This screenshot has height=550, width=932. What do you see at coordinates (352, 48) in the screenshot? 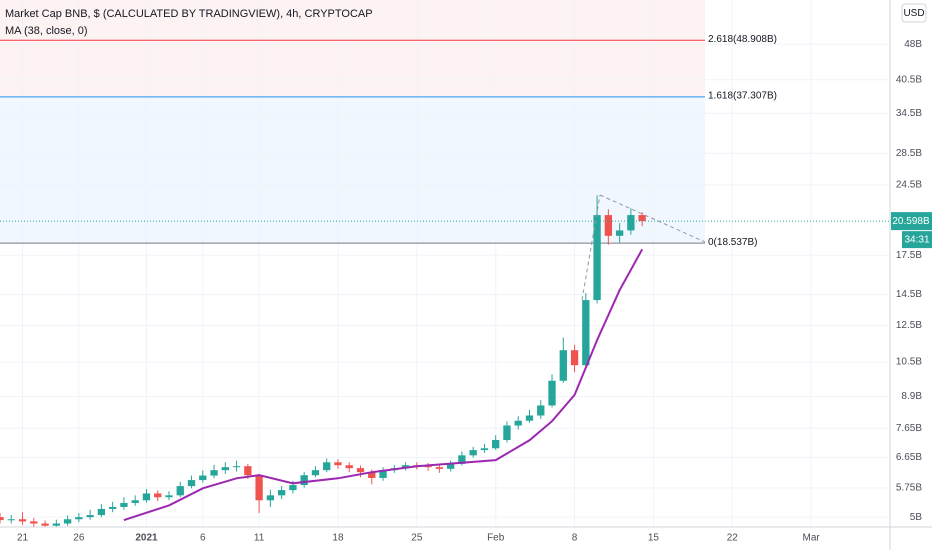
I see `fib-zone` at bounding box center [352, 48].